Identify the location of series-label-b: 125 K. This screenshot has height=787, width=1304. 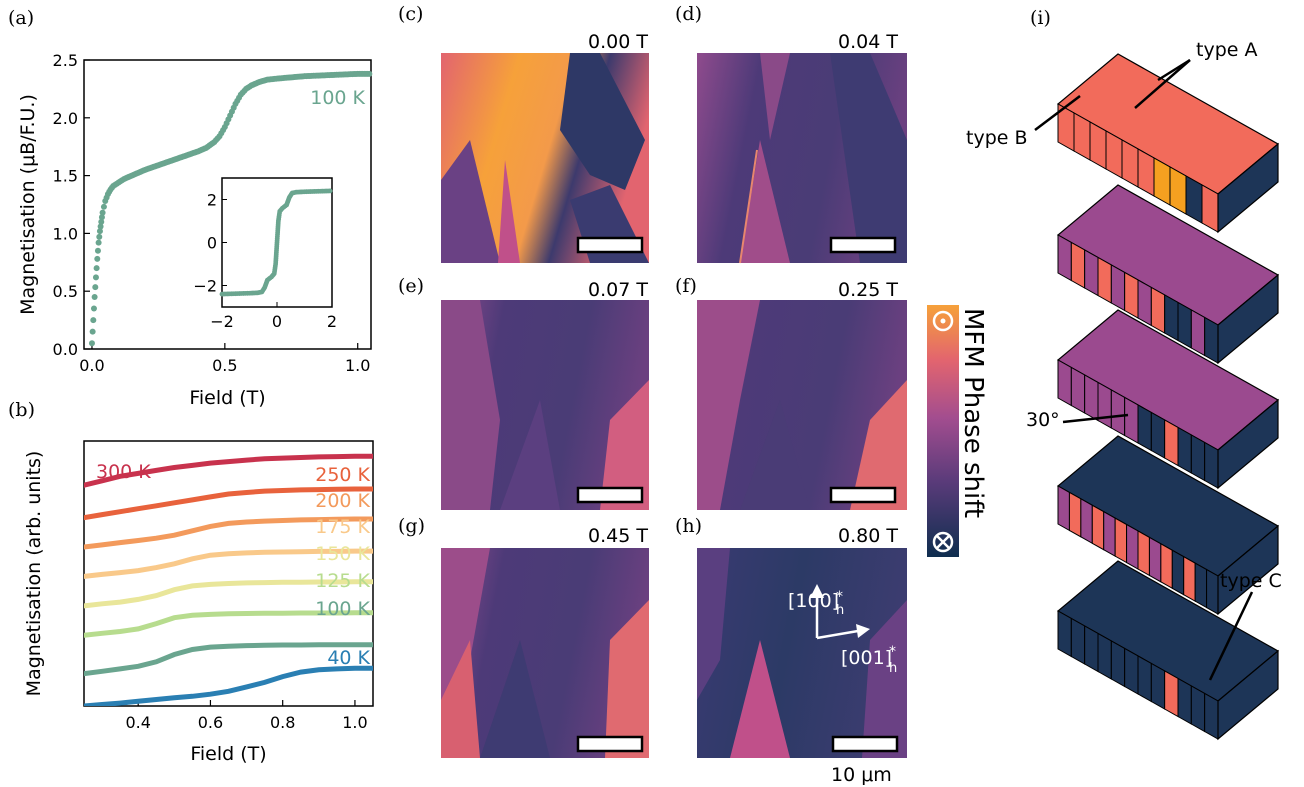
(342, 581).